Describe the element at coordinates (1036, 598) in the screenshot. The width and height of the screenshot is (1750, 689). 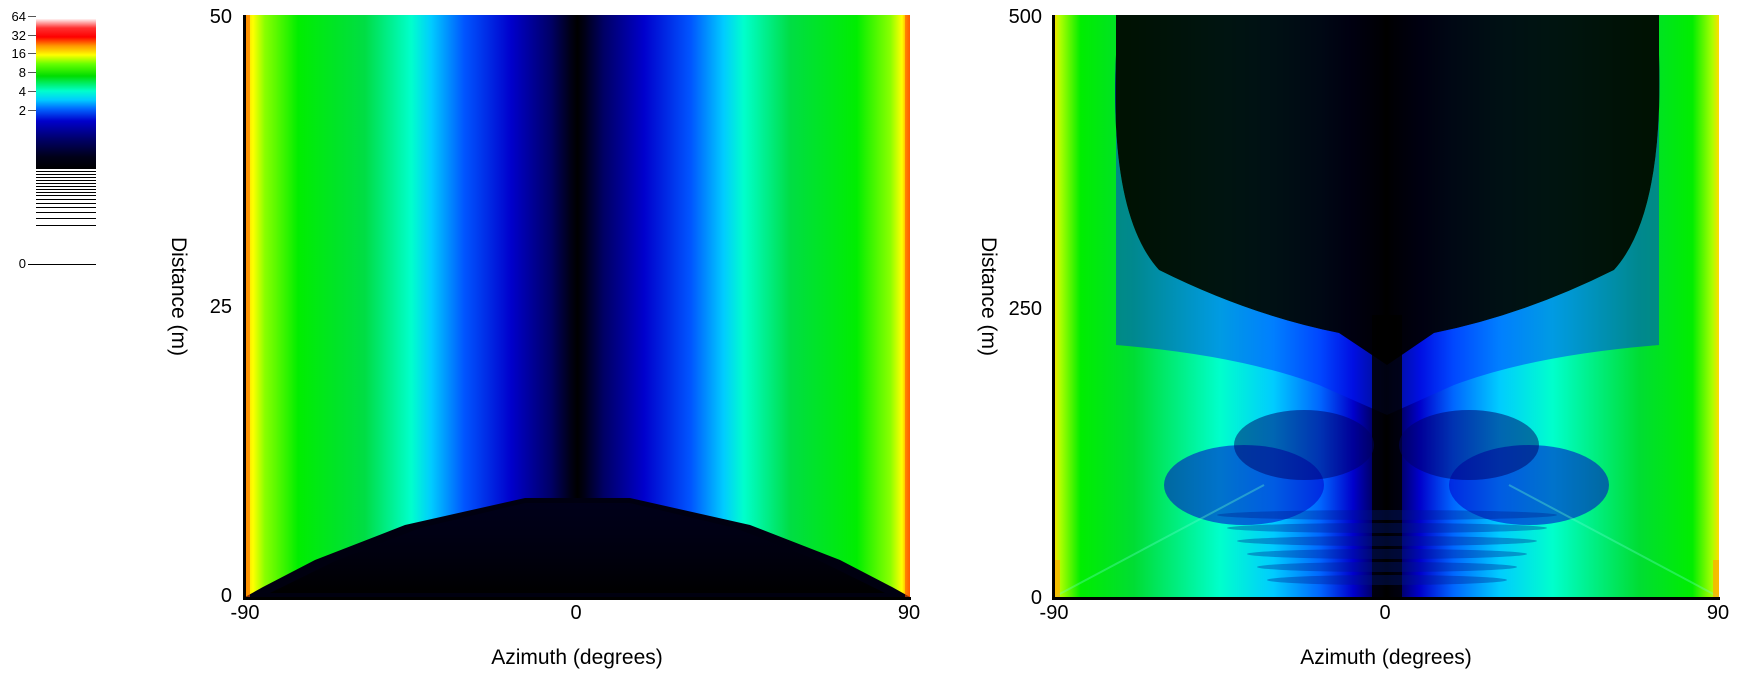
I see `right-y-tick: 0` at that location.